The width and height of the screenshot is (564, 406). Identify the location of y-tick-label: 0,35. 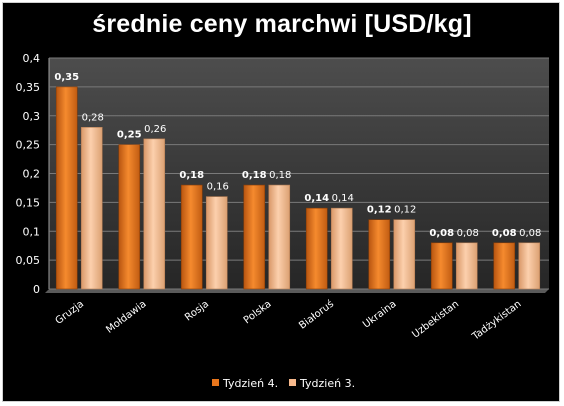
(28, 87).